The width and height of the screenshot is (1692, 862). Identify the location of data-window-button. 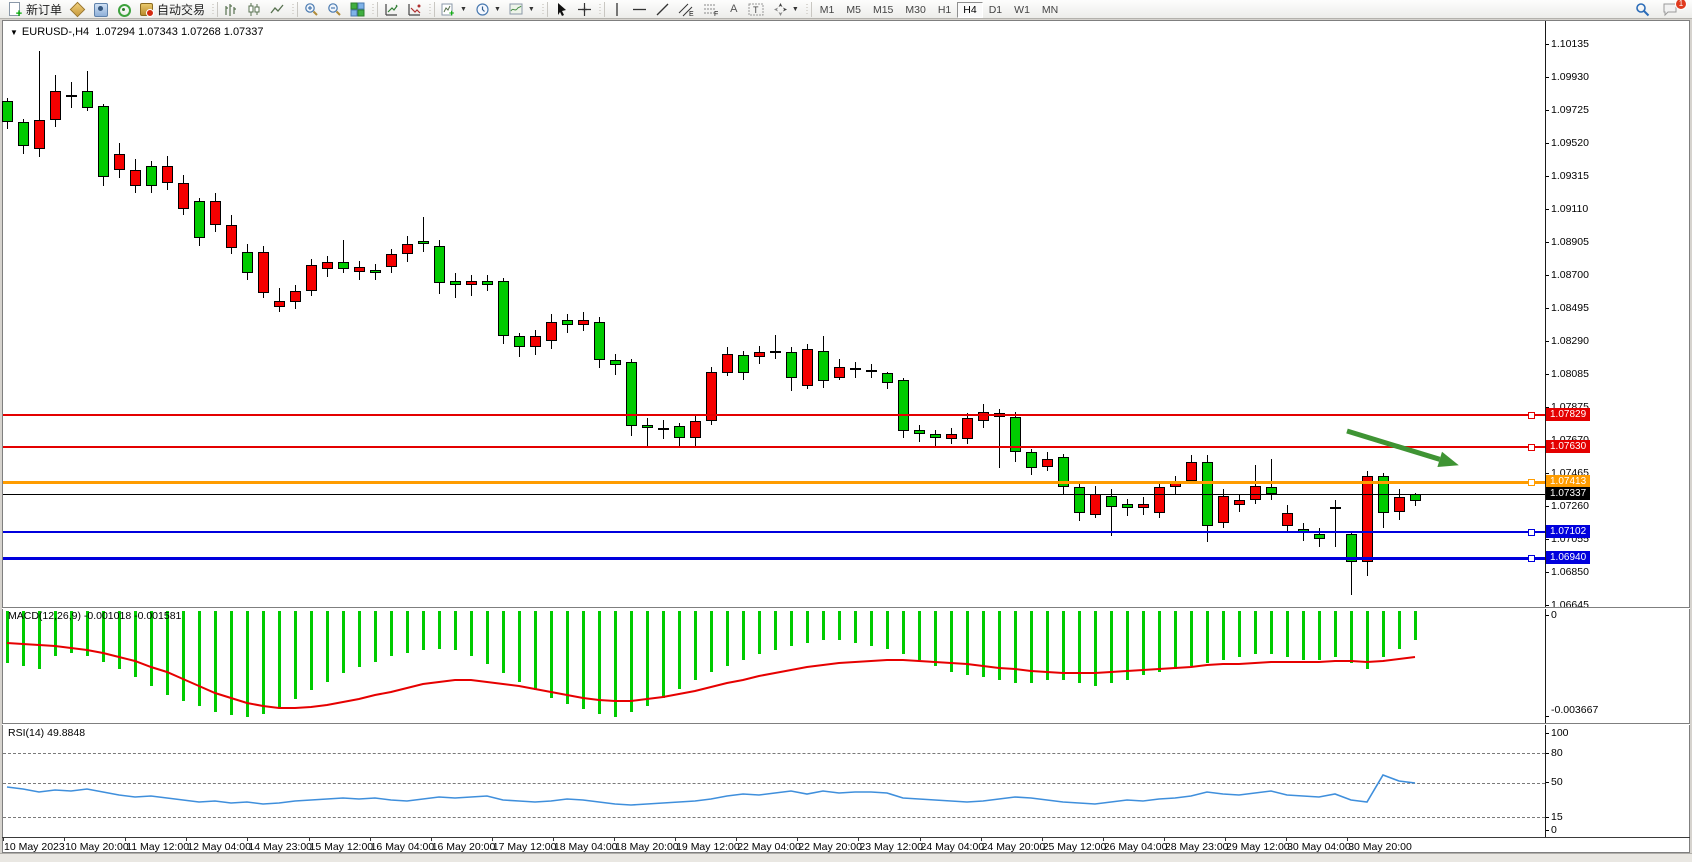
(391, 9).